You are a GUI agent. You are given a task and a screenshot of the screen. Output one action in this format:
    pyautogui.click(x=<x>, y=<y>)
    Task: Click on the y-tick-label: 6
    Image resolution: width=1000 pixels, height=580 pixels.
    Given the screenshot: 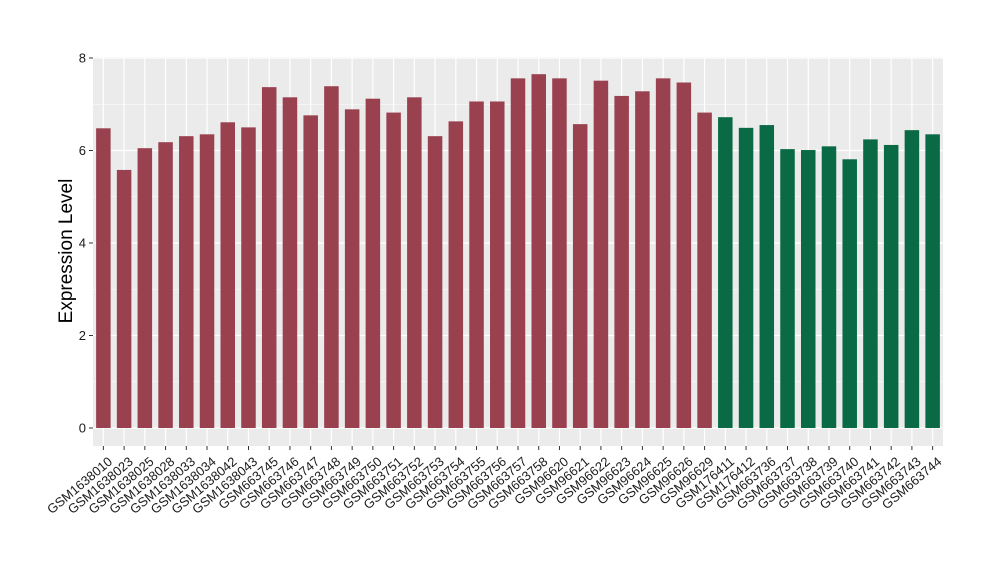 What is the action you would take?
    pyautogui.click(x=82, y=150)
    